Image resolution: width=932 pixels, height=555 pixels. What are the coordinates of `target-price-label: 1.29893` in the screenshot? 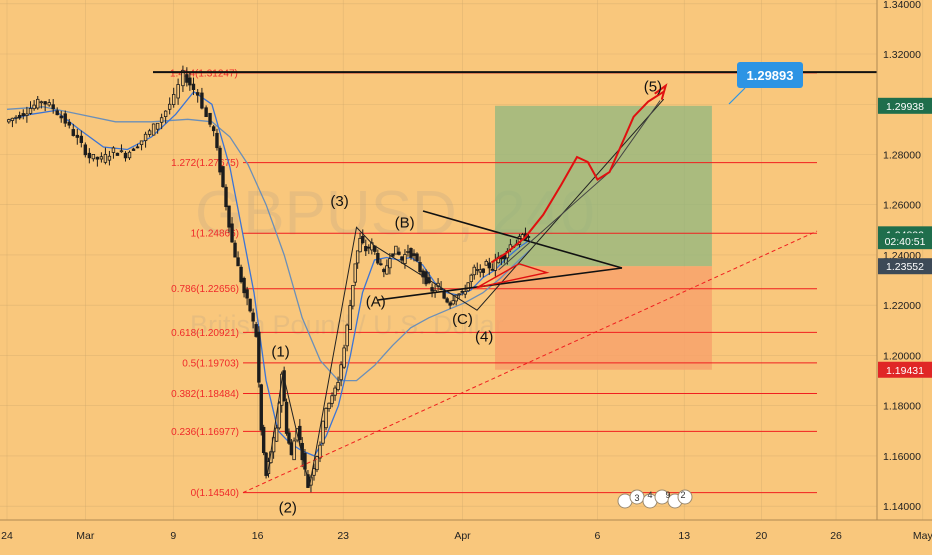 It's located at (765, 83).